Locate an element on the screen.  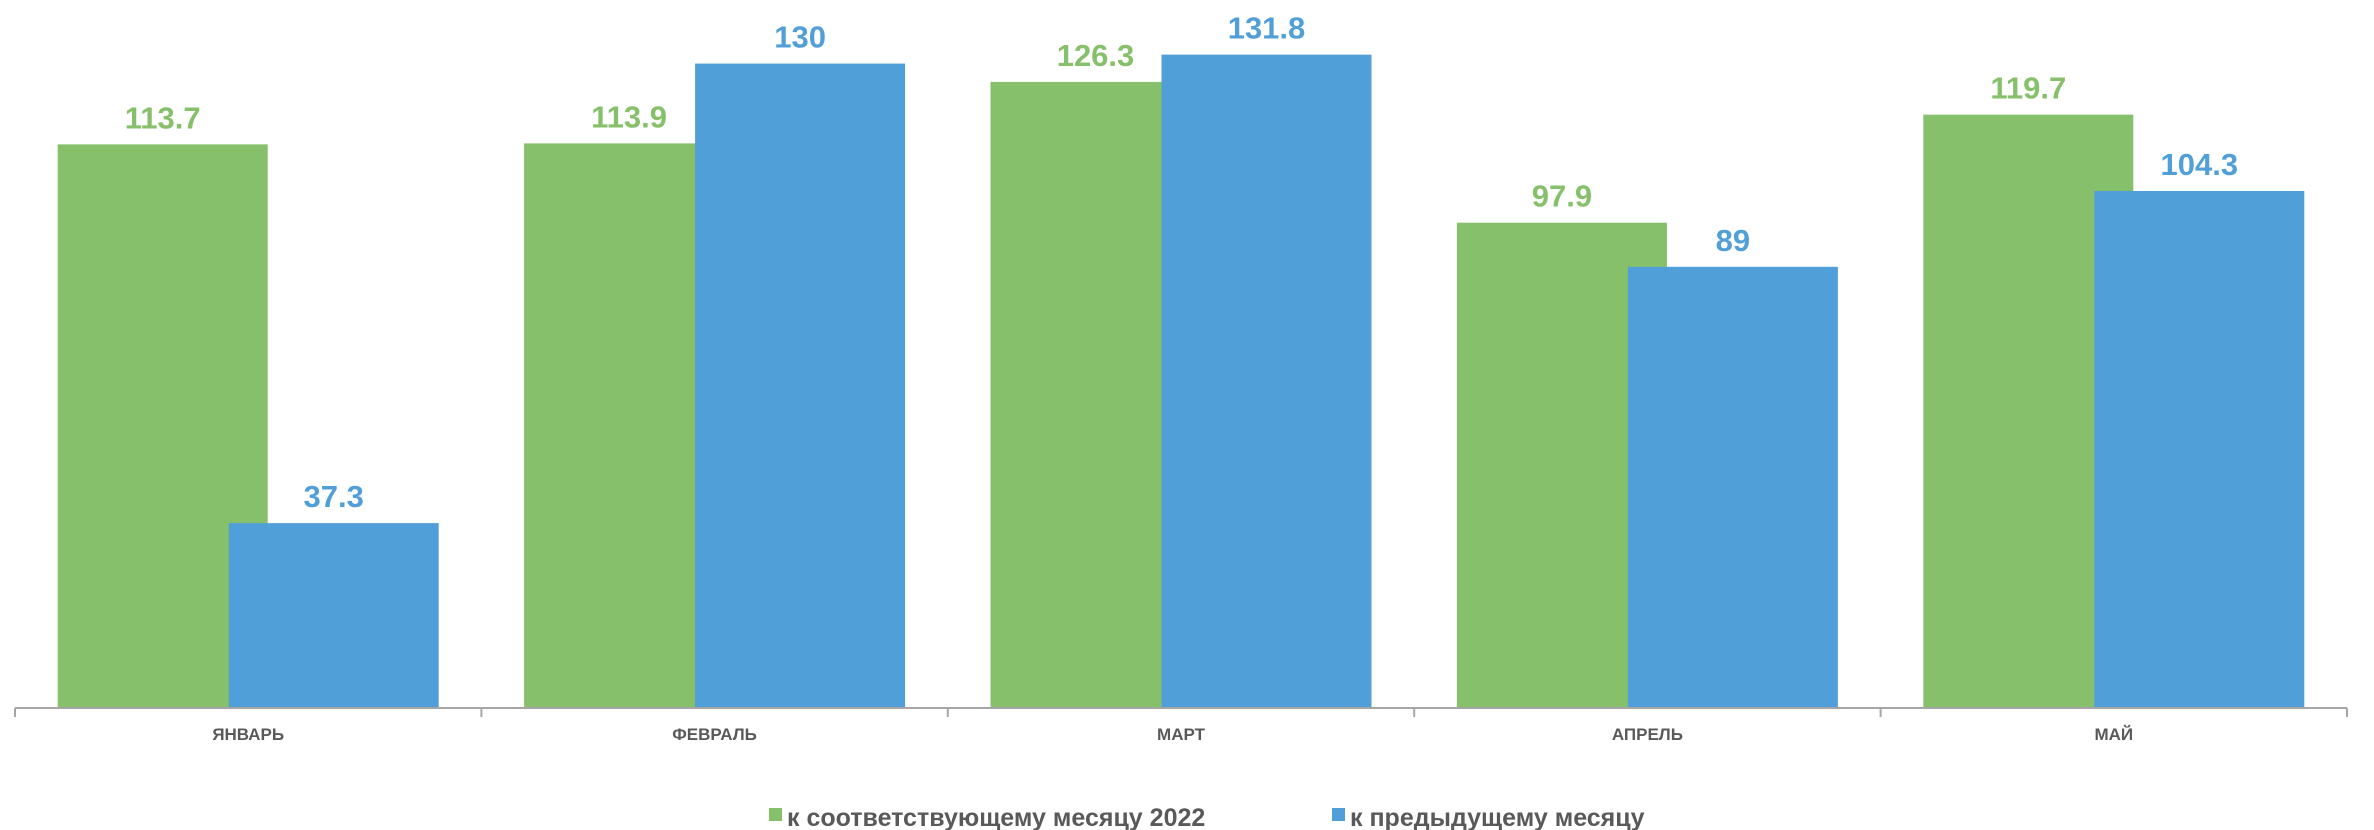
value-label: 89 is located at coordinates (1733, 240).